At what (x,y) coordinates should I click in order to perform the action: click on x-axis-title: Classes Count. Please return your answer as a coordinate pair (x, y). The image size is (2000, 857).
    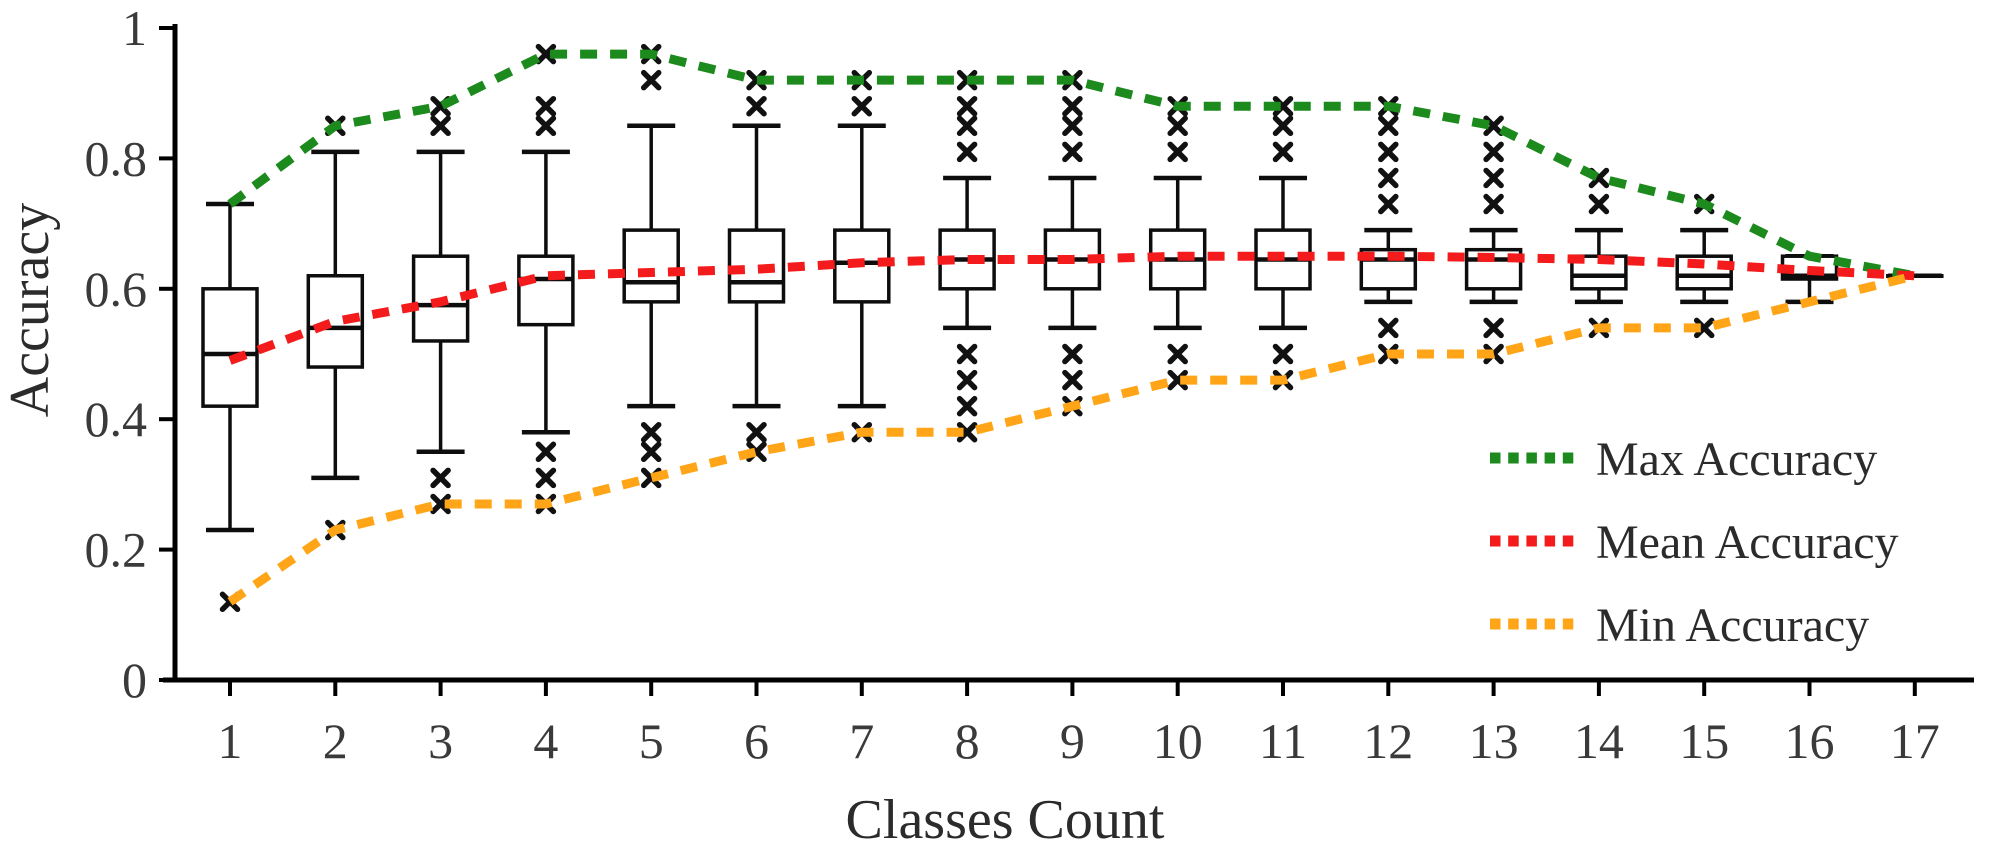
    Looking at the image, I should click on (1005, 820).